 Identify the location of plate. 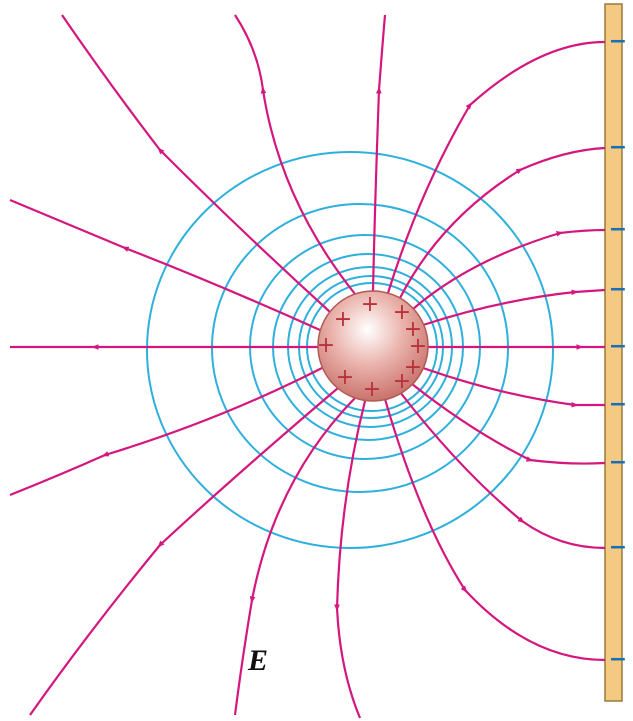
(613, 352).